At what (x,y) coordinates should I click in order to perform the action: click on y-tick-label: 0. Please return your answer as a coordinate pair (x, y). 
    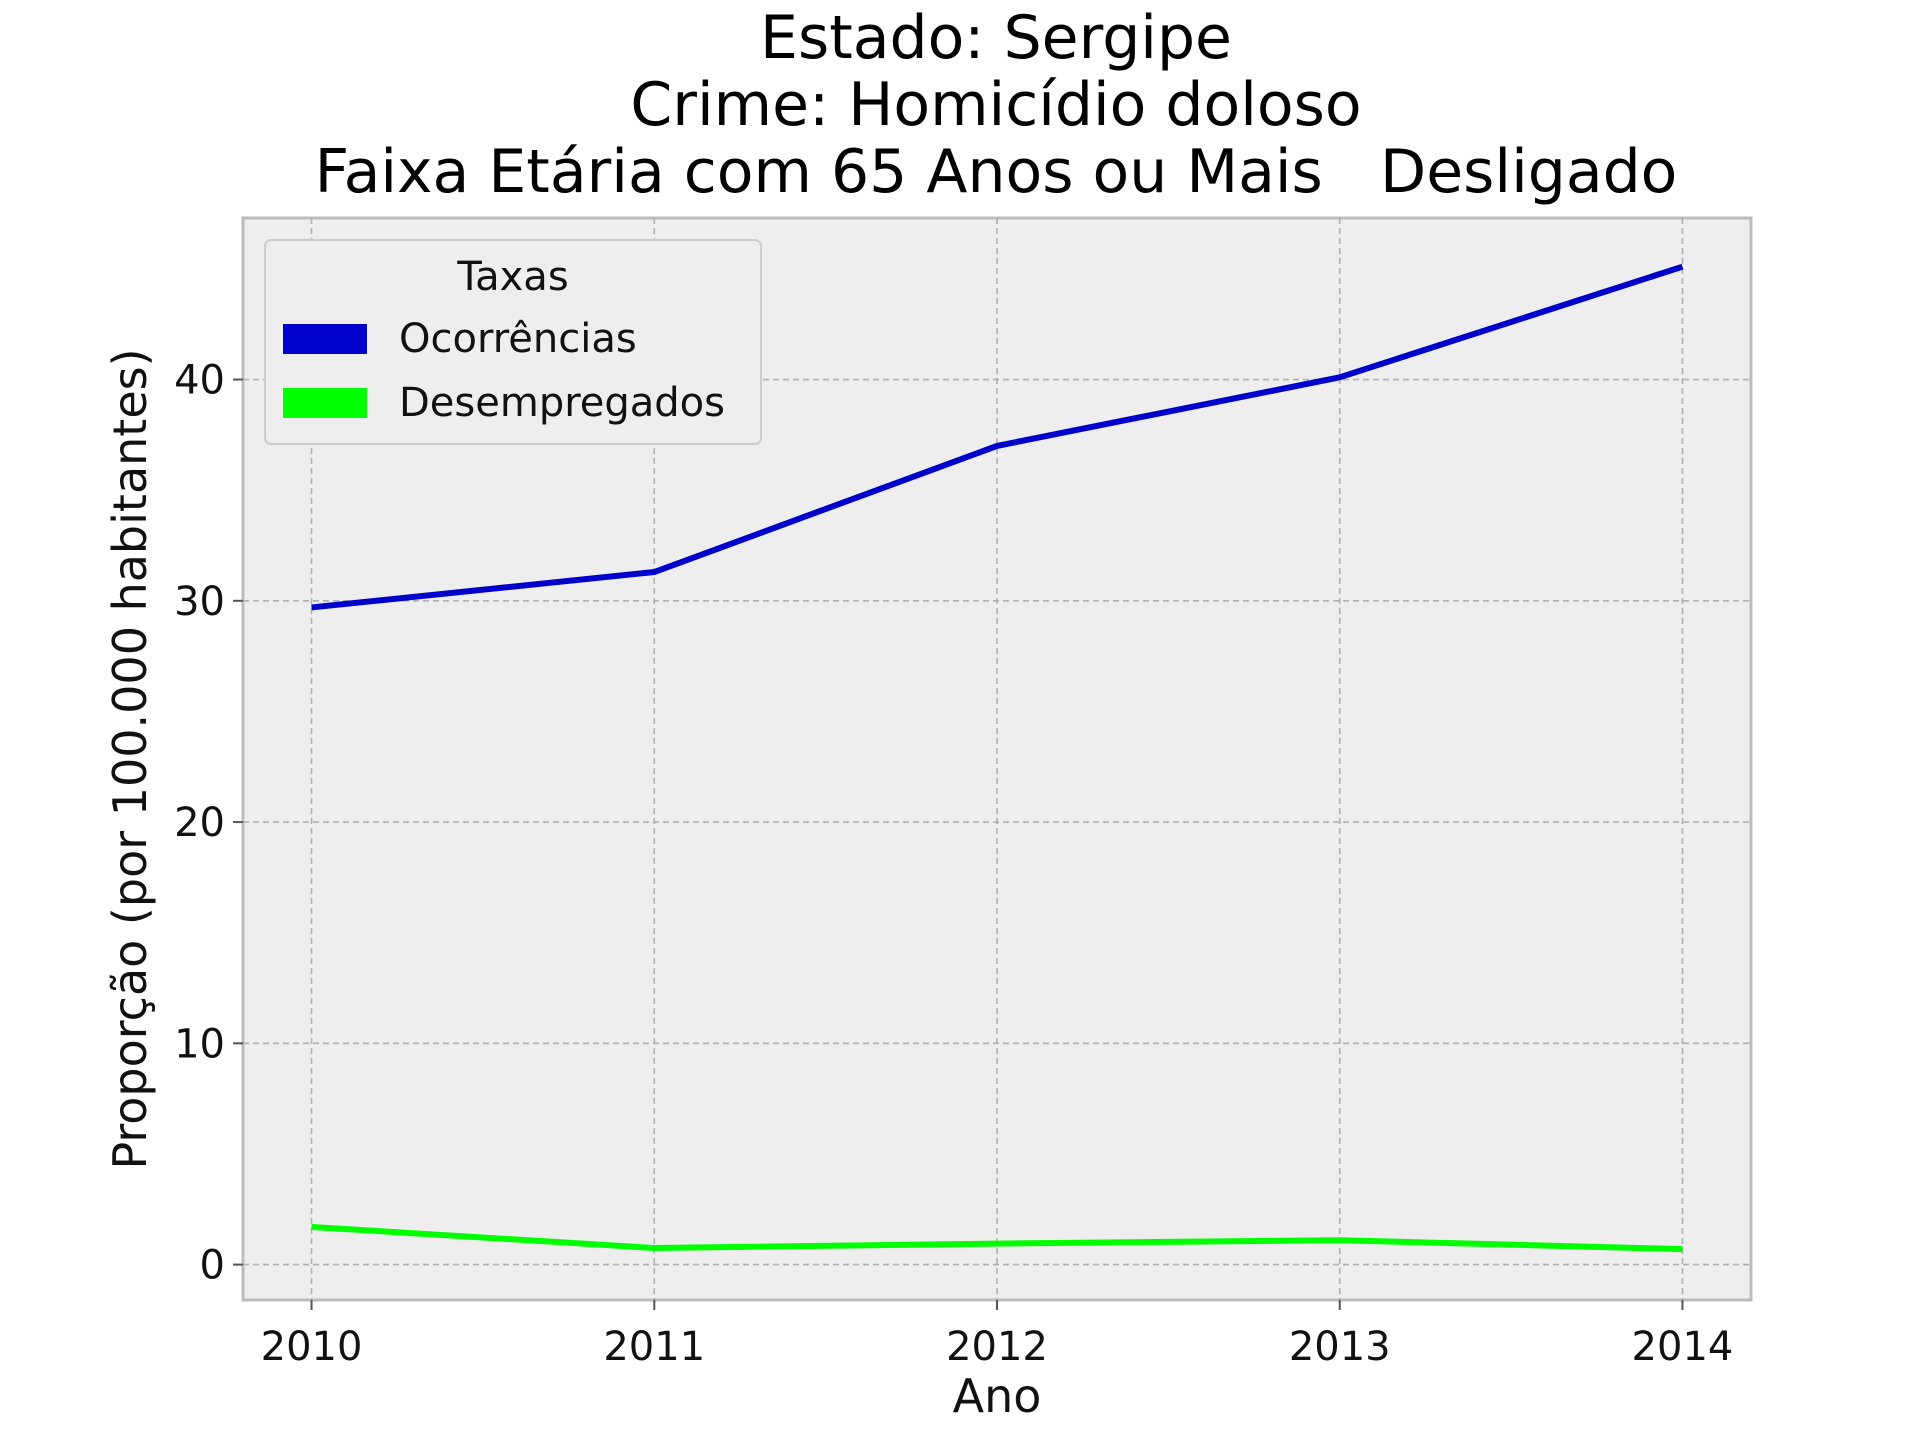
    Looking at the image, I should click on (212, 1266).